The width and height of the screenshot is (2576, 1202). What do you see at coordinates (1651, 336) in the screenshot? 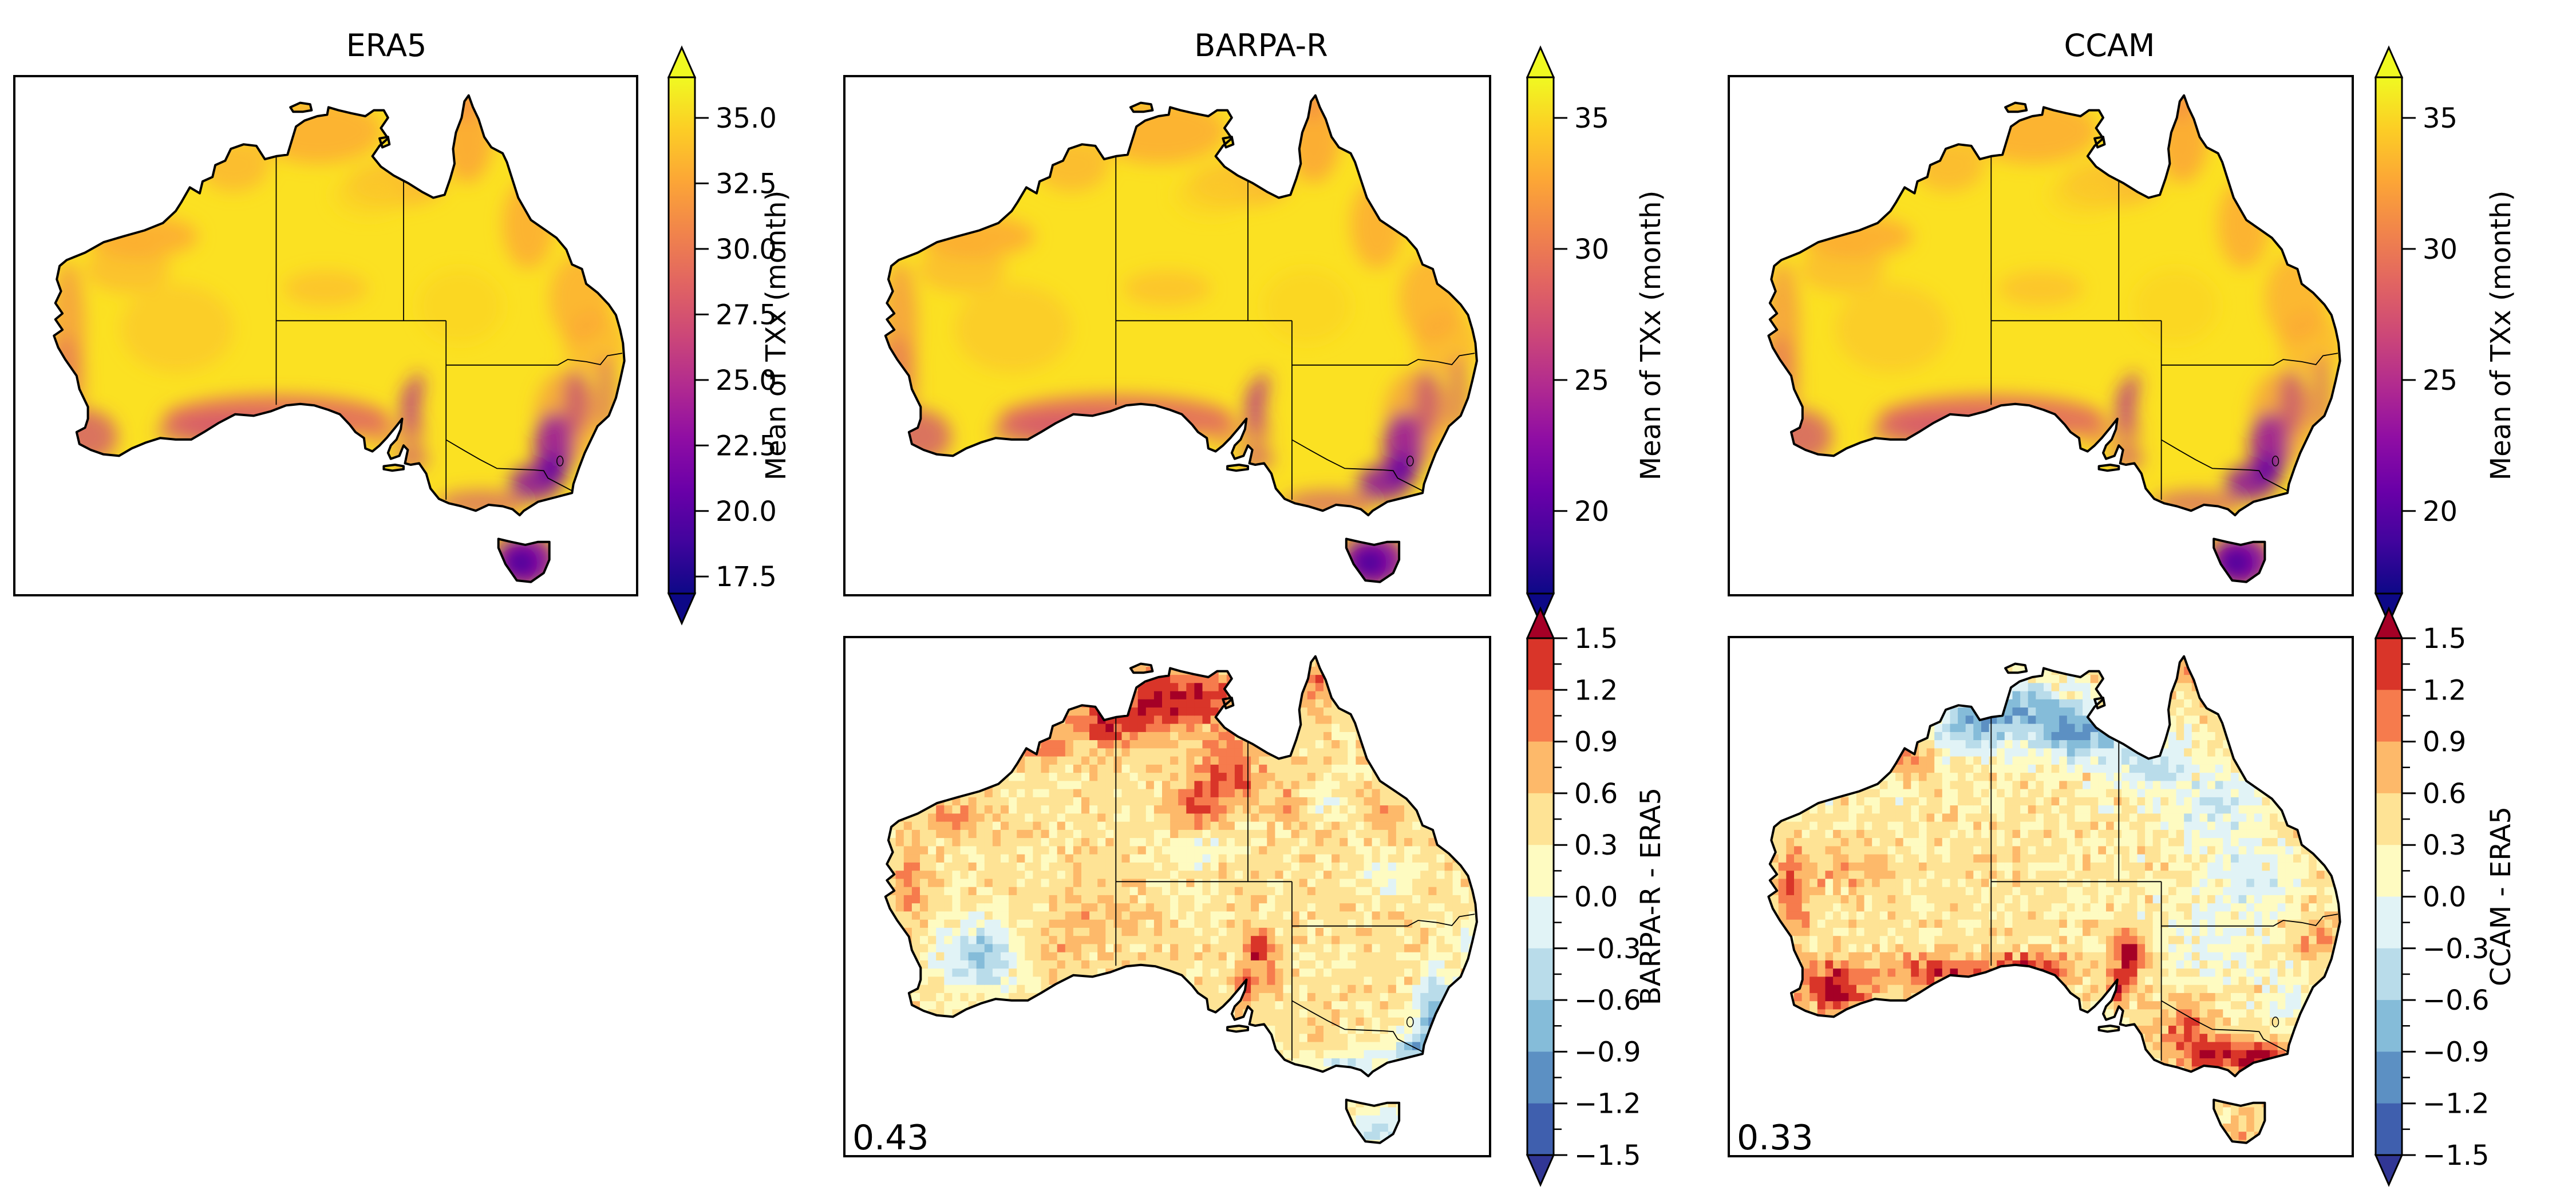
I see `colorbar-label-barpa-r: Mean of TXx (month)` at bounding box center [1651, 336].